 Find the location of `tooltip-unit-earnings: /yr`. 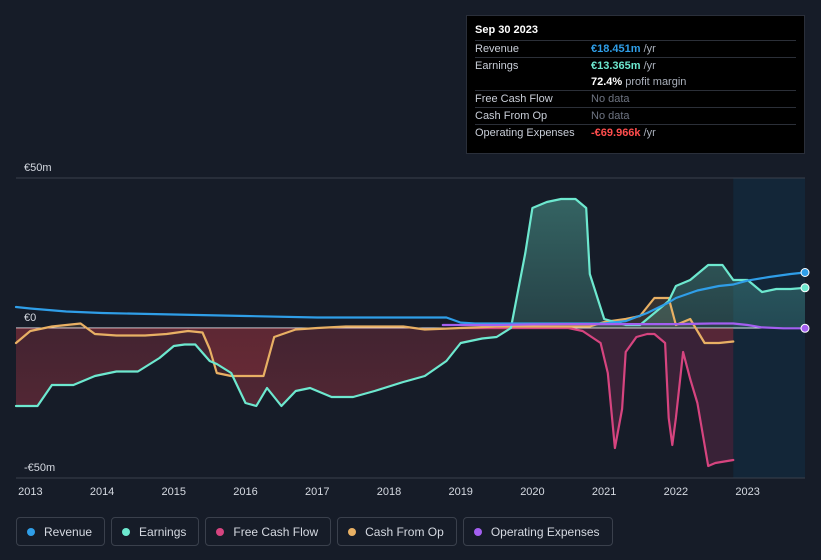

tooltip-unit-earnings: /yr is located at coordinates (649, 66).